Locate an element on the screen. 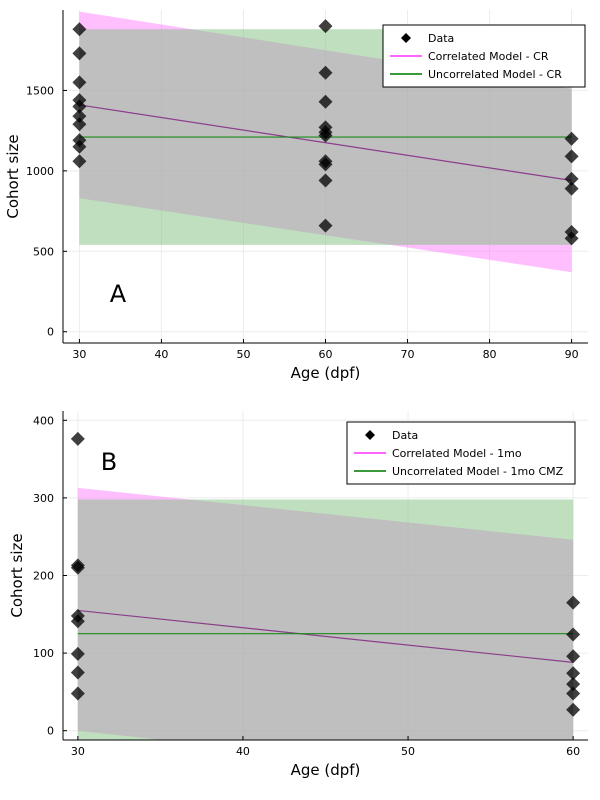 This screenshot has height=800, width=600. y-tick-label: 1500 is located at coordinates (40, 90).